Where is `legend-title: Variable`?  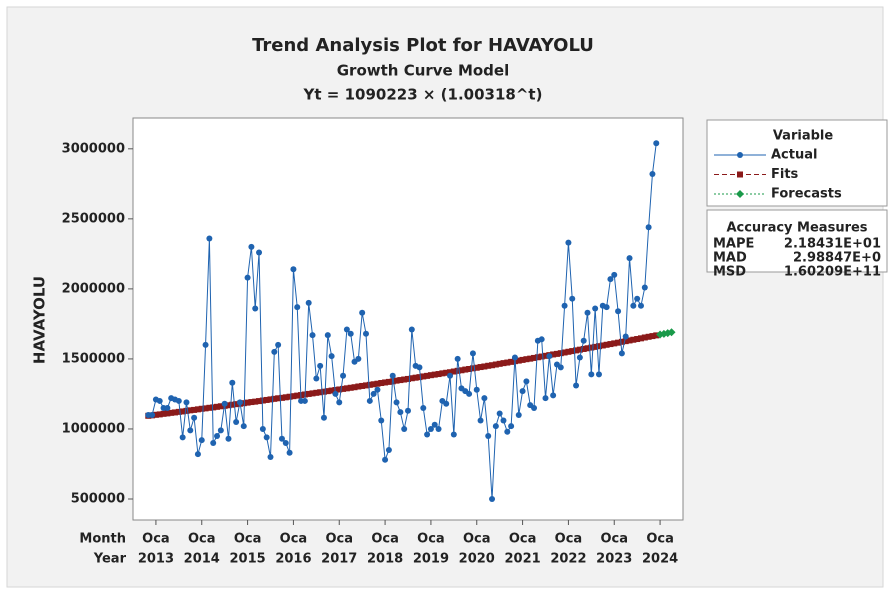 legend-title: Variable is located at coordinates (803, 136).